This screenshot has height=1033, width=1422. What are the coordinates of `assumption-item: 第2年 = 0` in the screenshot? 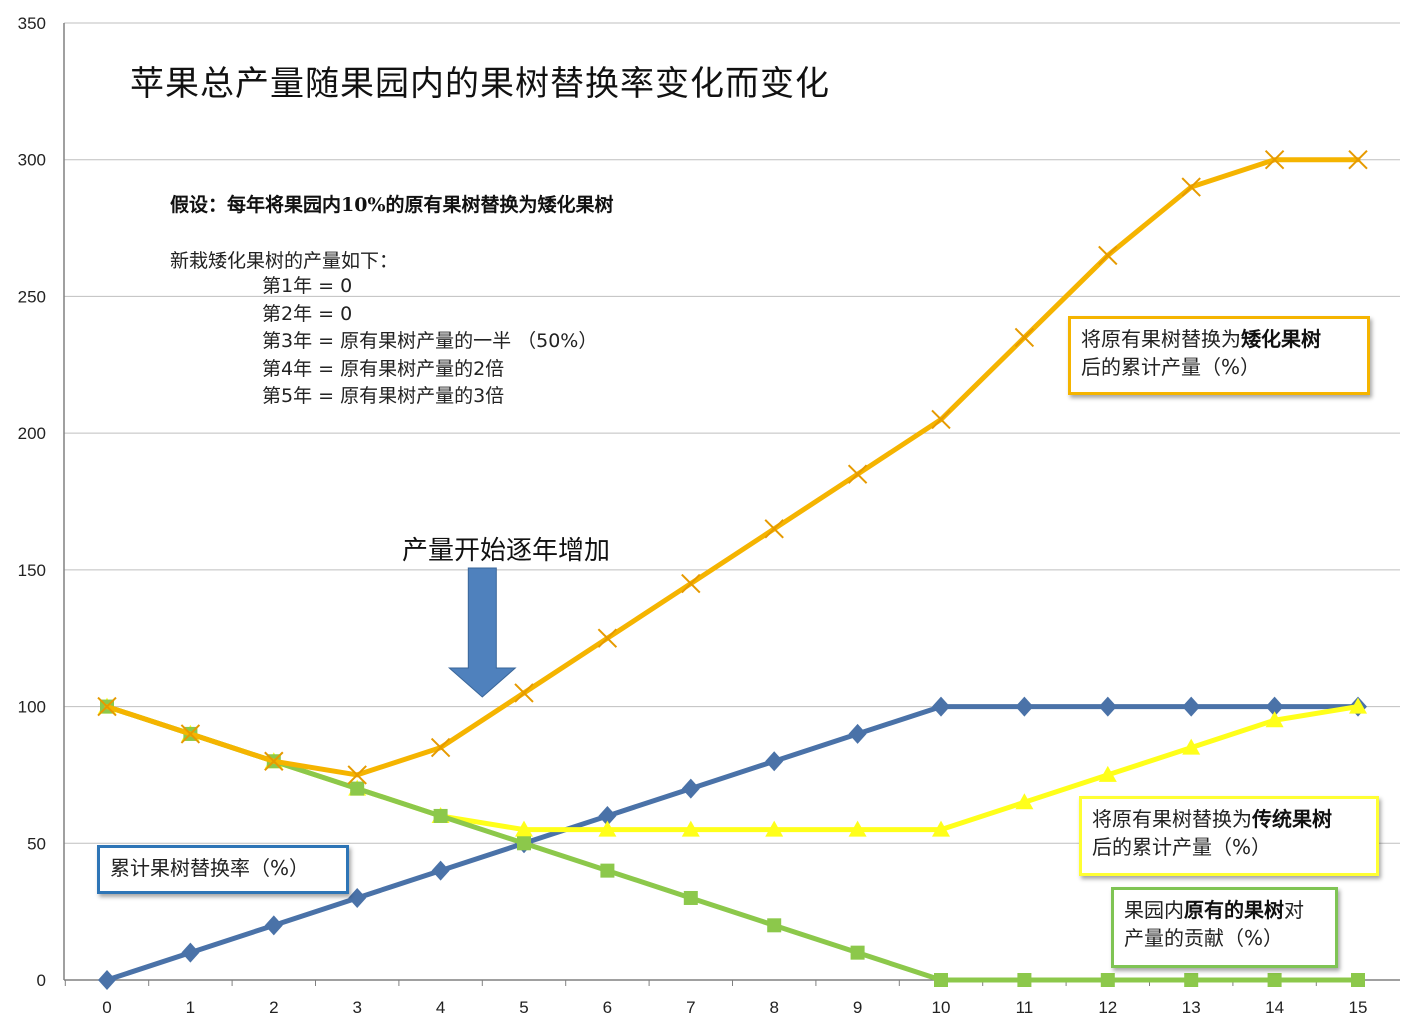 It's located at (307, 313).